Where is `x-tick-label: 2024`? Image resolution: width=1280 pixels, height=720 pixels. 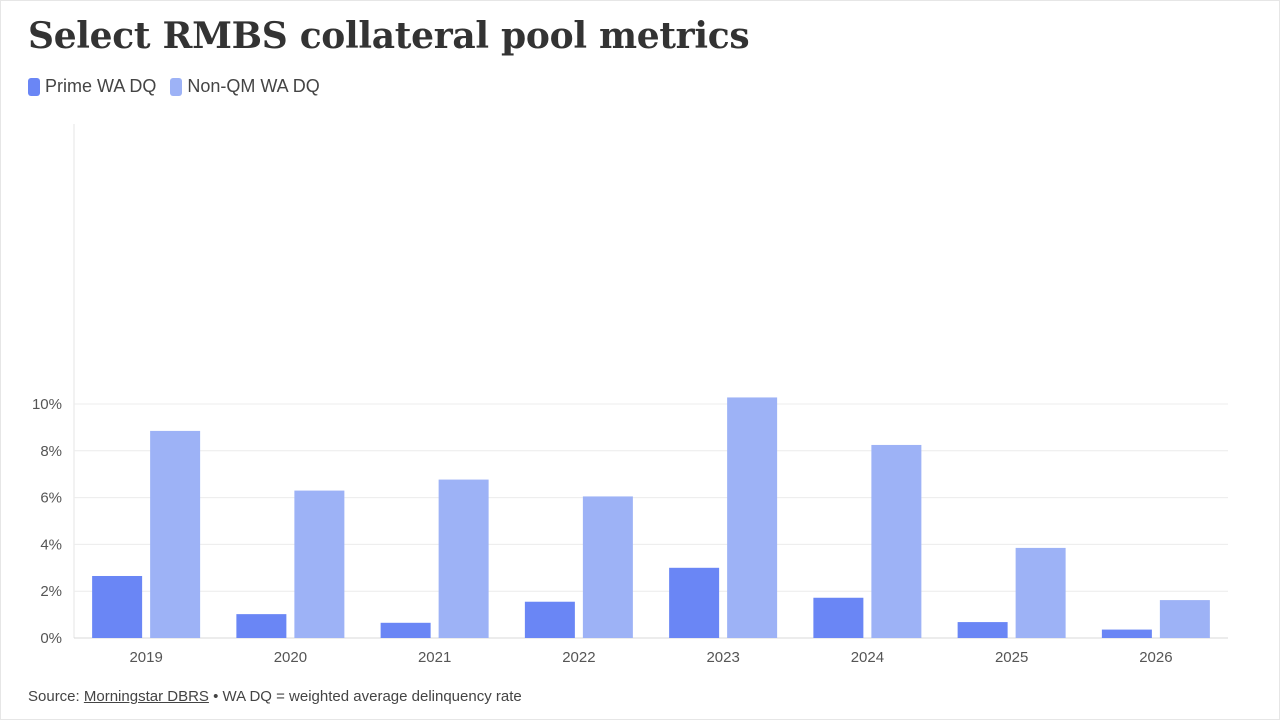
x-tick-label: 2024 is located at coordinates (867, 657).